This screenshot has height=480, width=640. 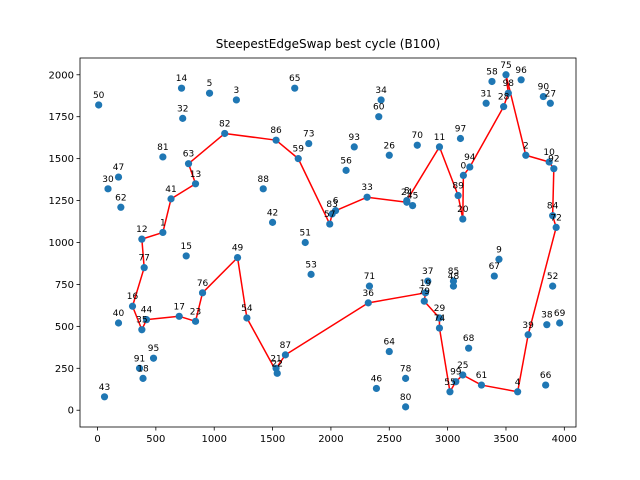 I want to click on point-label: 95, so click(x=153, y=349).